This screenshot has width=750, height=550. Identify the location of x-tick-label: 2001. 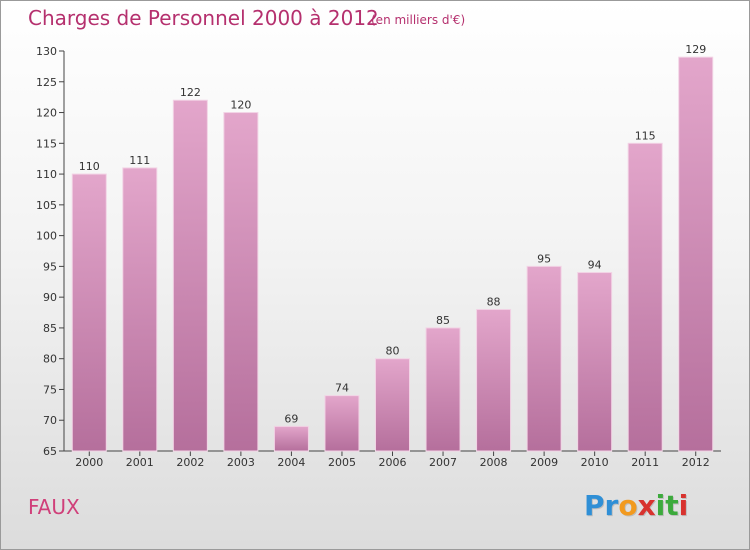
(140, 462).